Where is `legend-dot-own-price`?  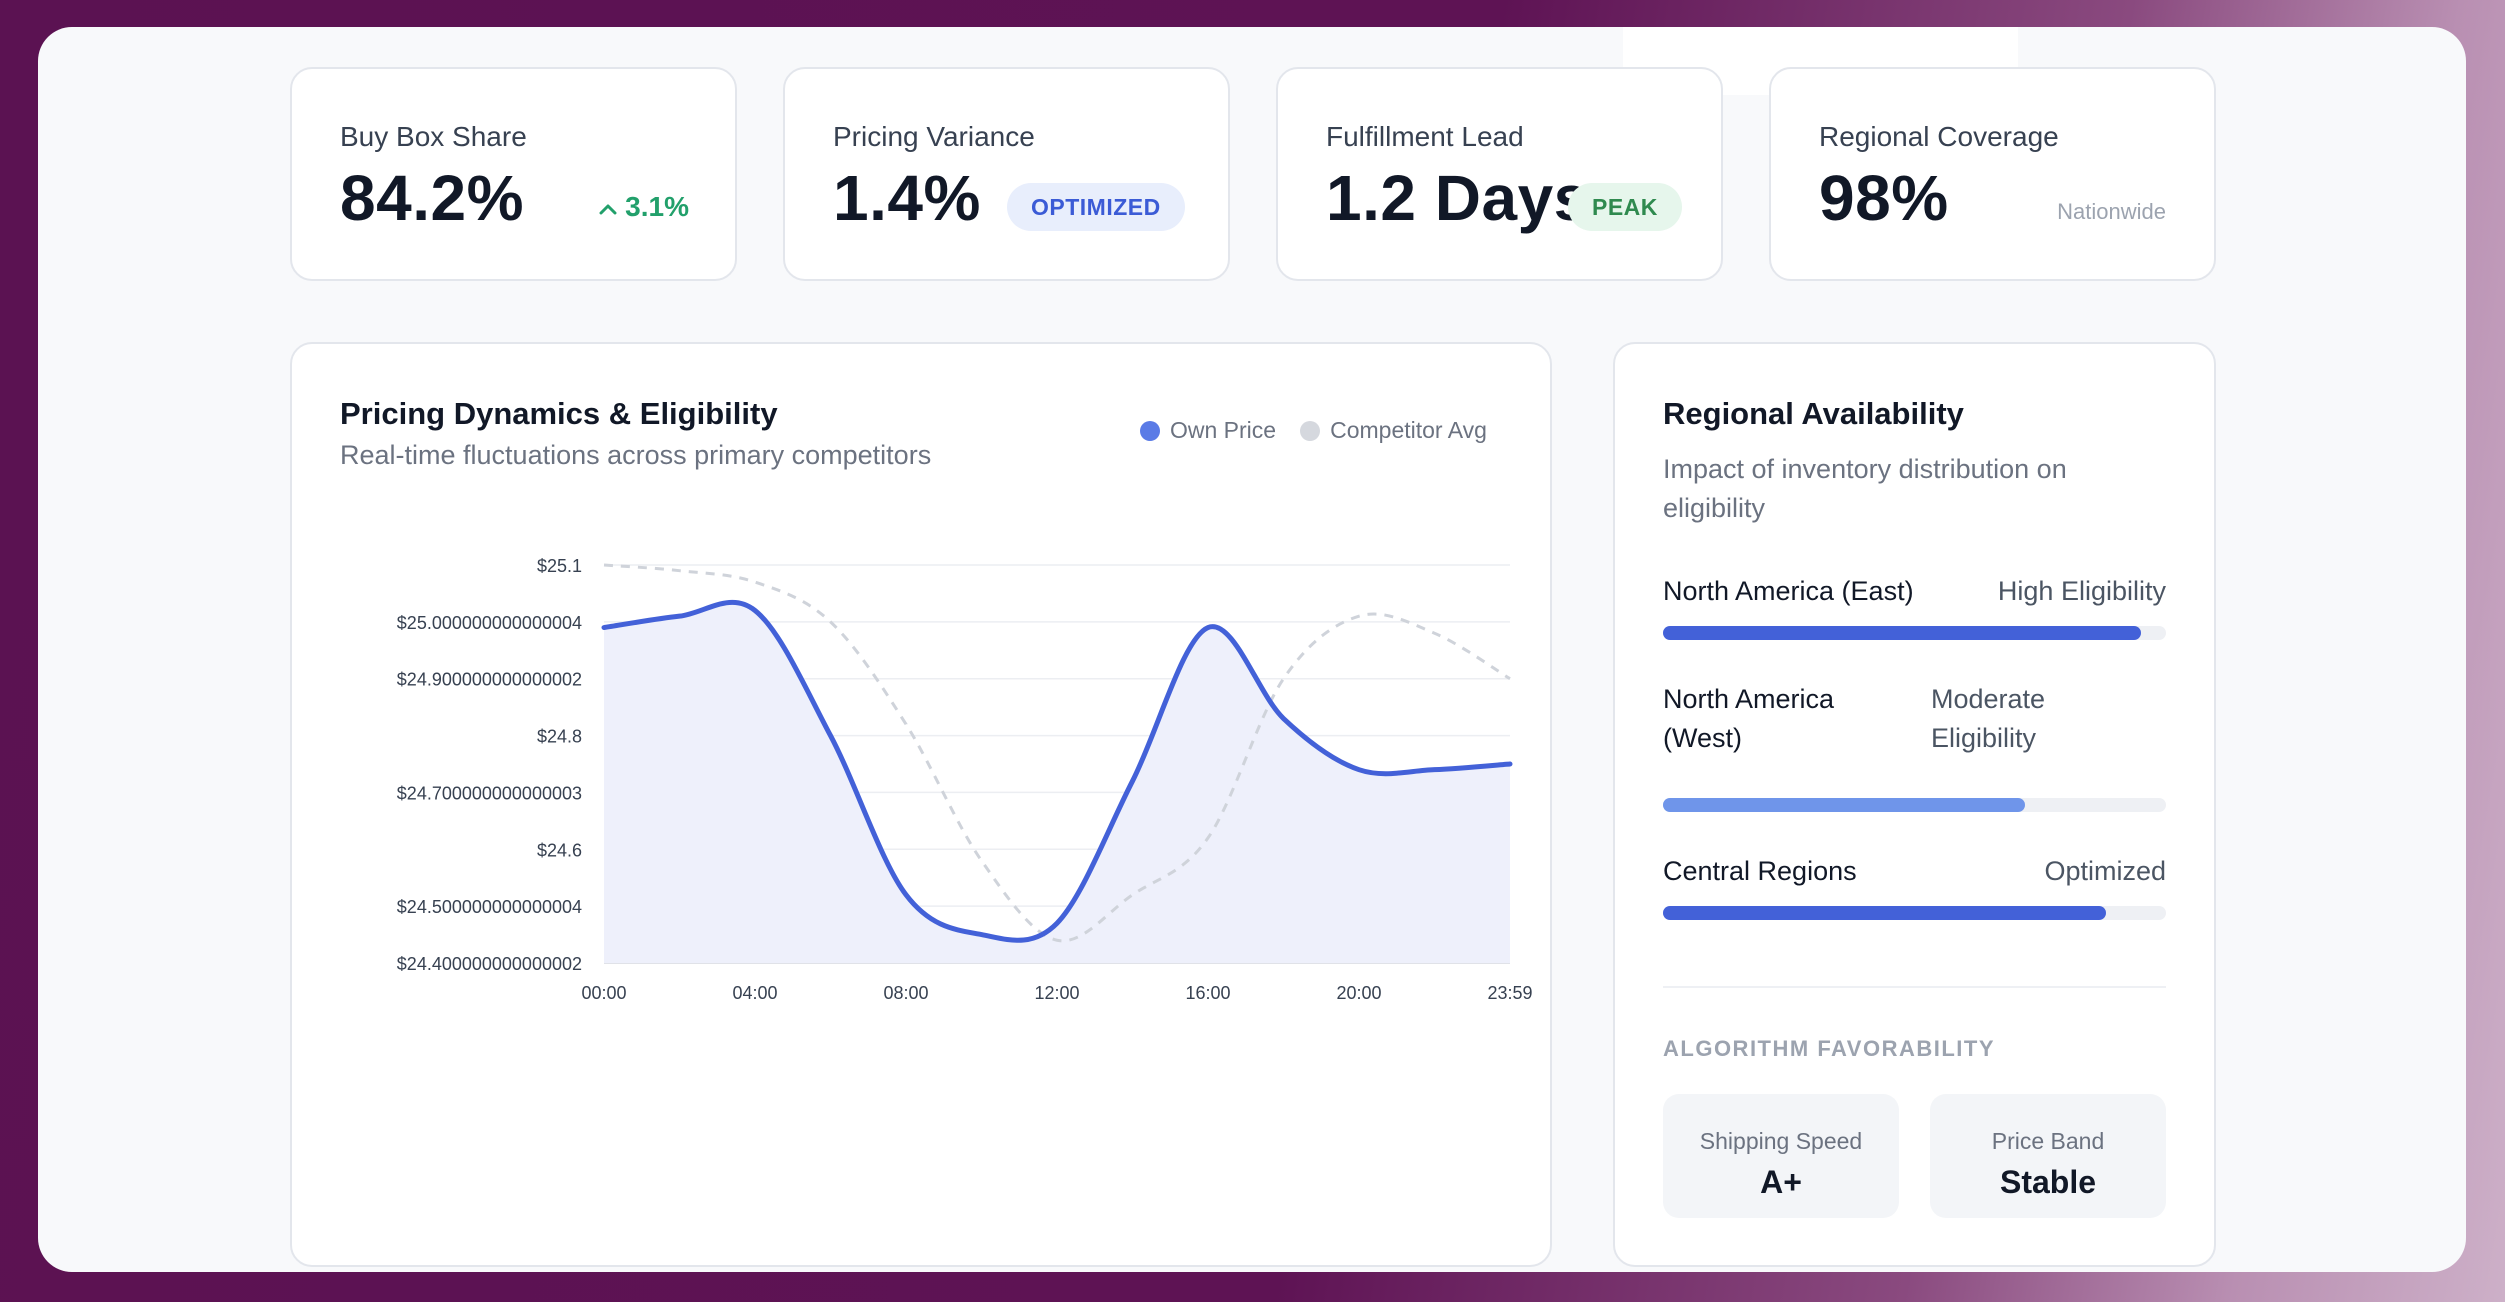 legend-dot-own-price is located at coordinates (1150, 430).